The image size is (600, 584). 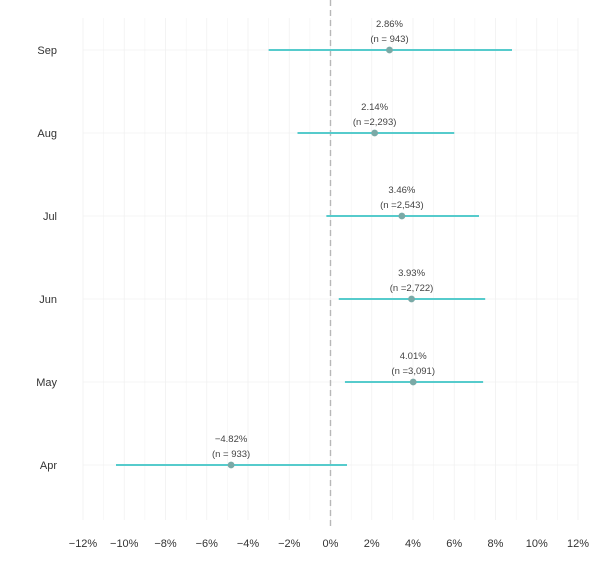 What do you see at coordinates (47, 51) in the screenshot?
I see `category-label-sep: Sep` at bounding box center [47, 51].